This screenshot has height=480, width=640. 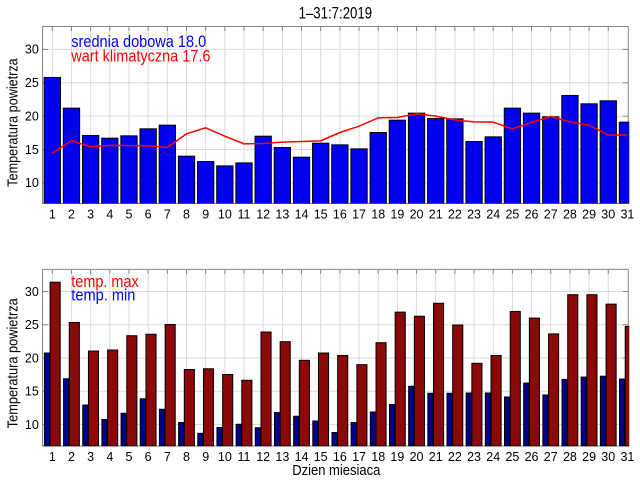 What do you see at coordinates (138, 42) in the screenshot?
I see `svg-text: srednia dobowa 18.0` at bounding box center [138, 42].